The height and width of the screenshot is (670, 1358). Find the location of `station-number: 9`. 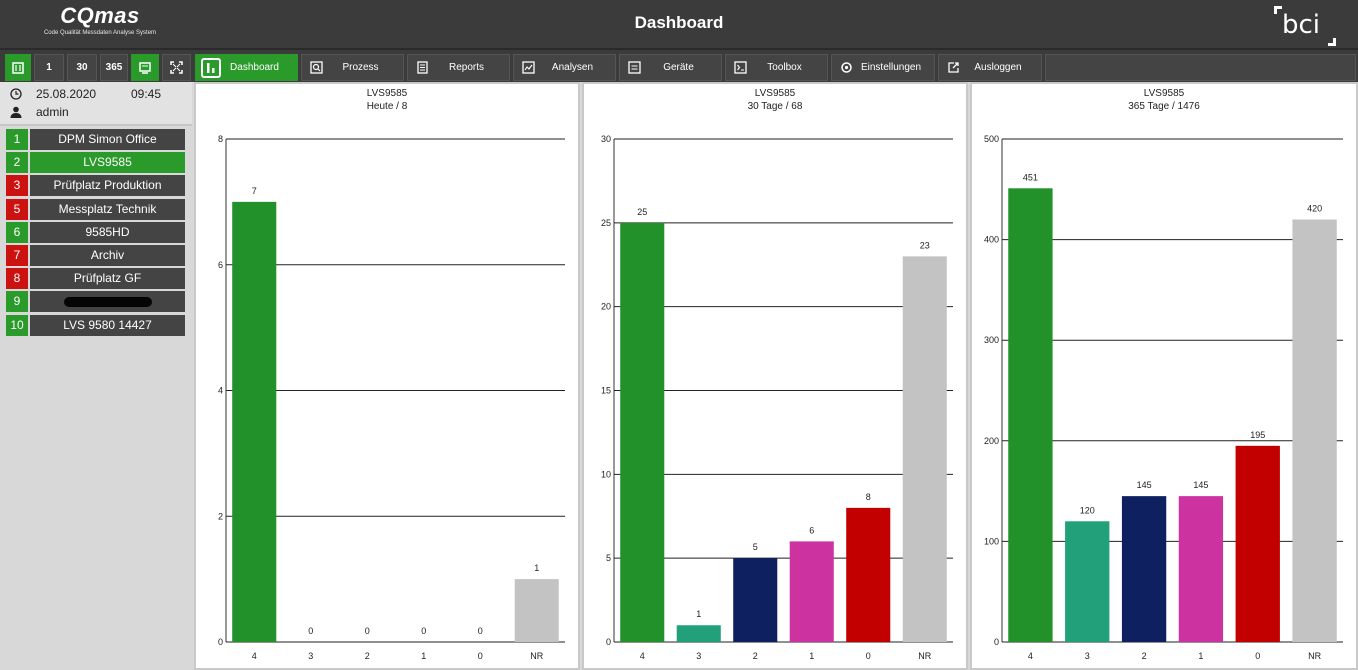

station-number: 9 is located at coordinates (17, 302).